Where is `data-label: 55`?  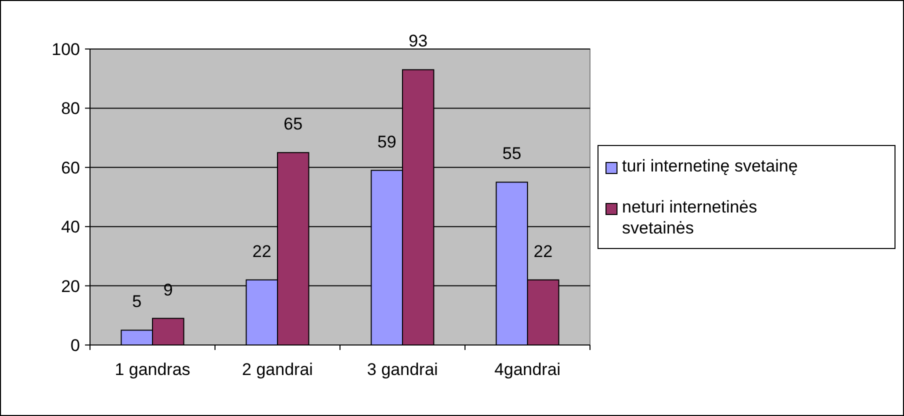
data-label: 55 is located at coordinates (512, 154).